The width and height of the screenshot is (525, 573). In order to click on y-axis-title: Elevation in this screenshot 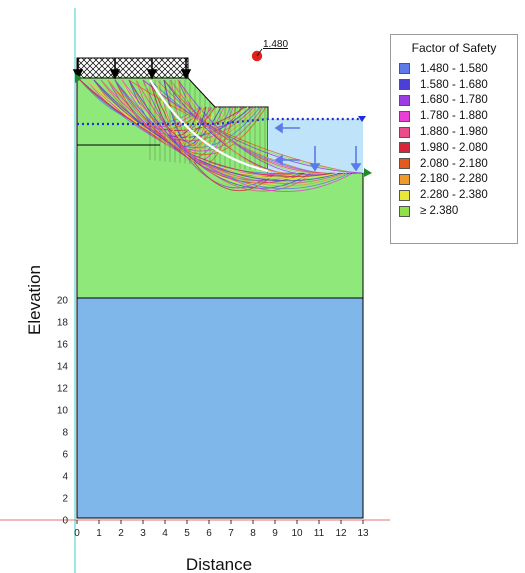, I will do `click(34, 300)`.